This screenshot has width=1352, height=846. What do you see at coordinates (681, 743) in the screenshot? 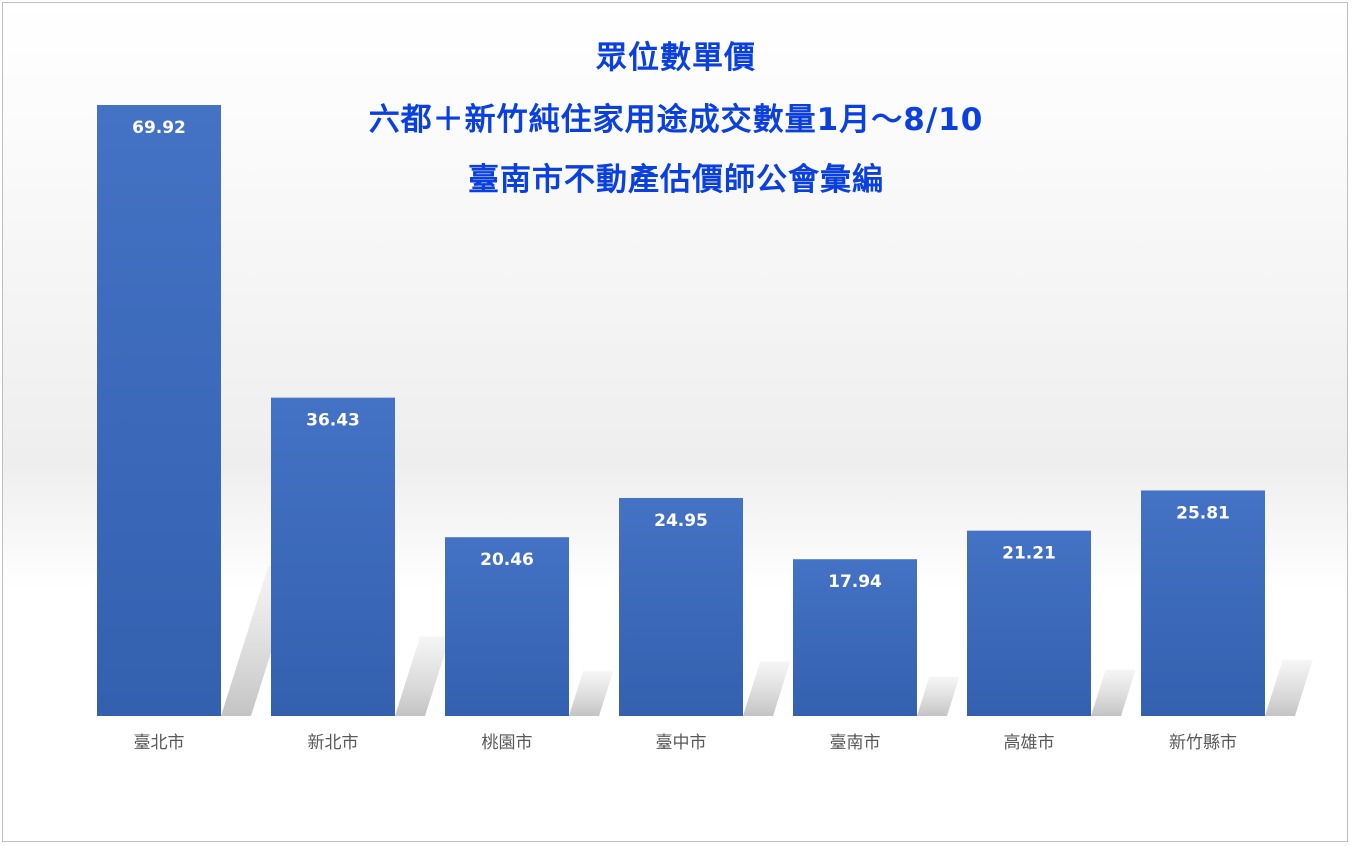
I see `category-label: 臺中市` at bounding box center [681, 743].